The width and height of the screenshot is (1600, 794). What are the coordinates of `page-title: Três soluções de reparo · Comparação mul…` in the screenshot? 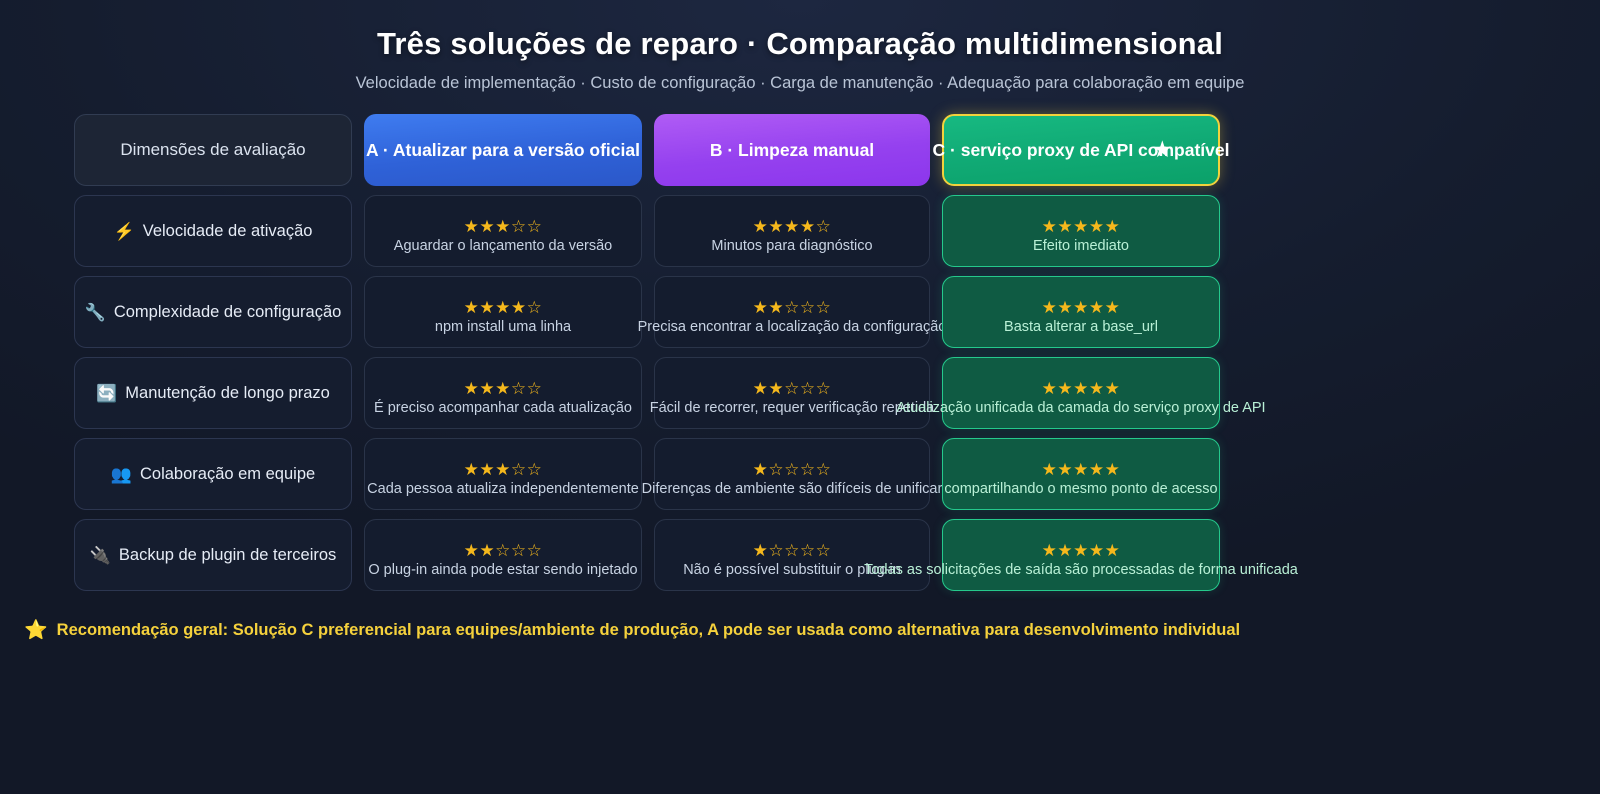 It's located at (800, 43).